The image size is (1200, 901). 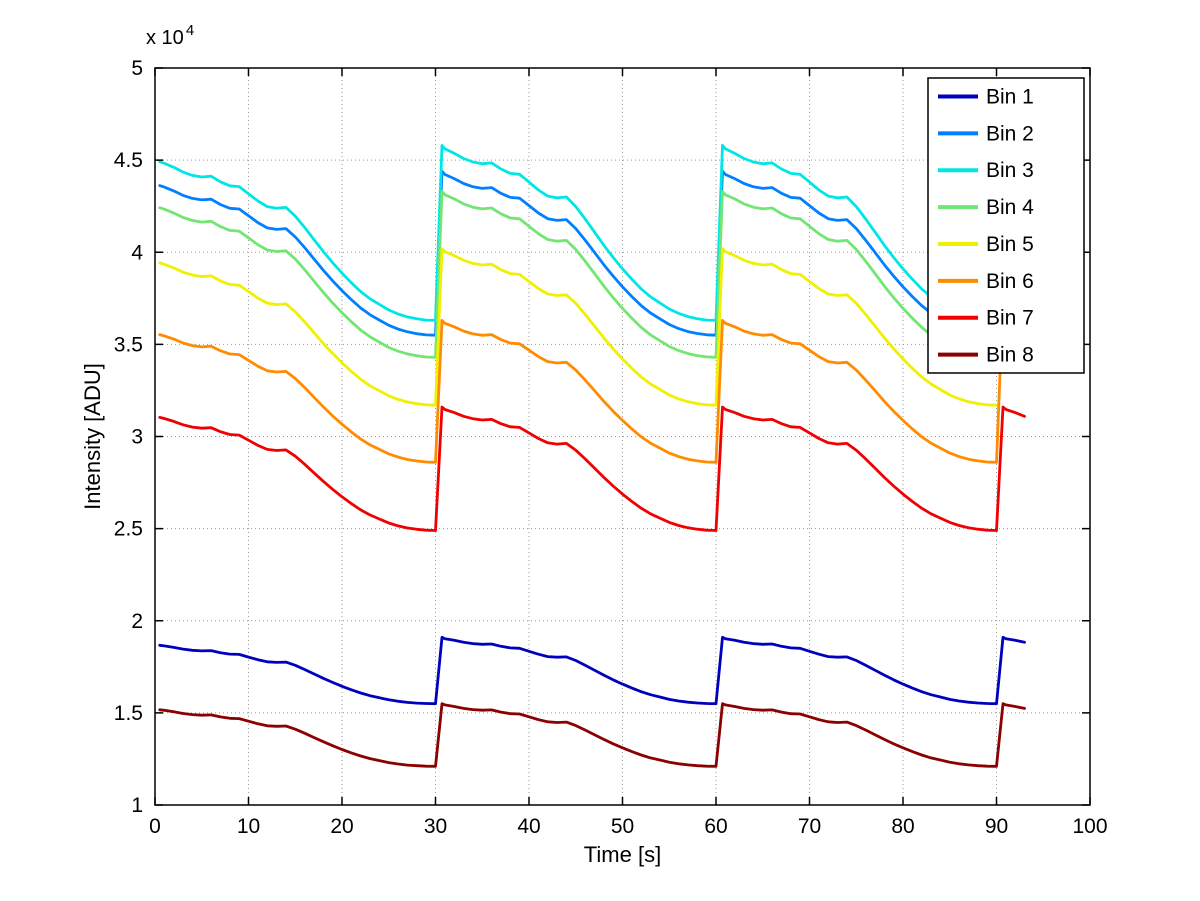 I want to click on legend-box, so click(x=1006, y=225).